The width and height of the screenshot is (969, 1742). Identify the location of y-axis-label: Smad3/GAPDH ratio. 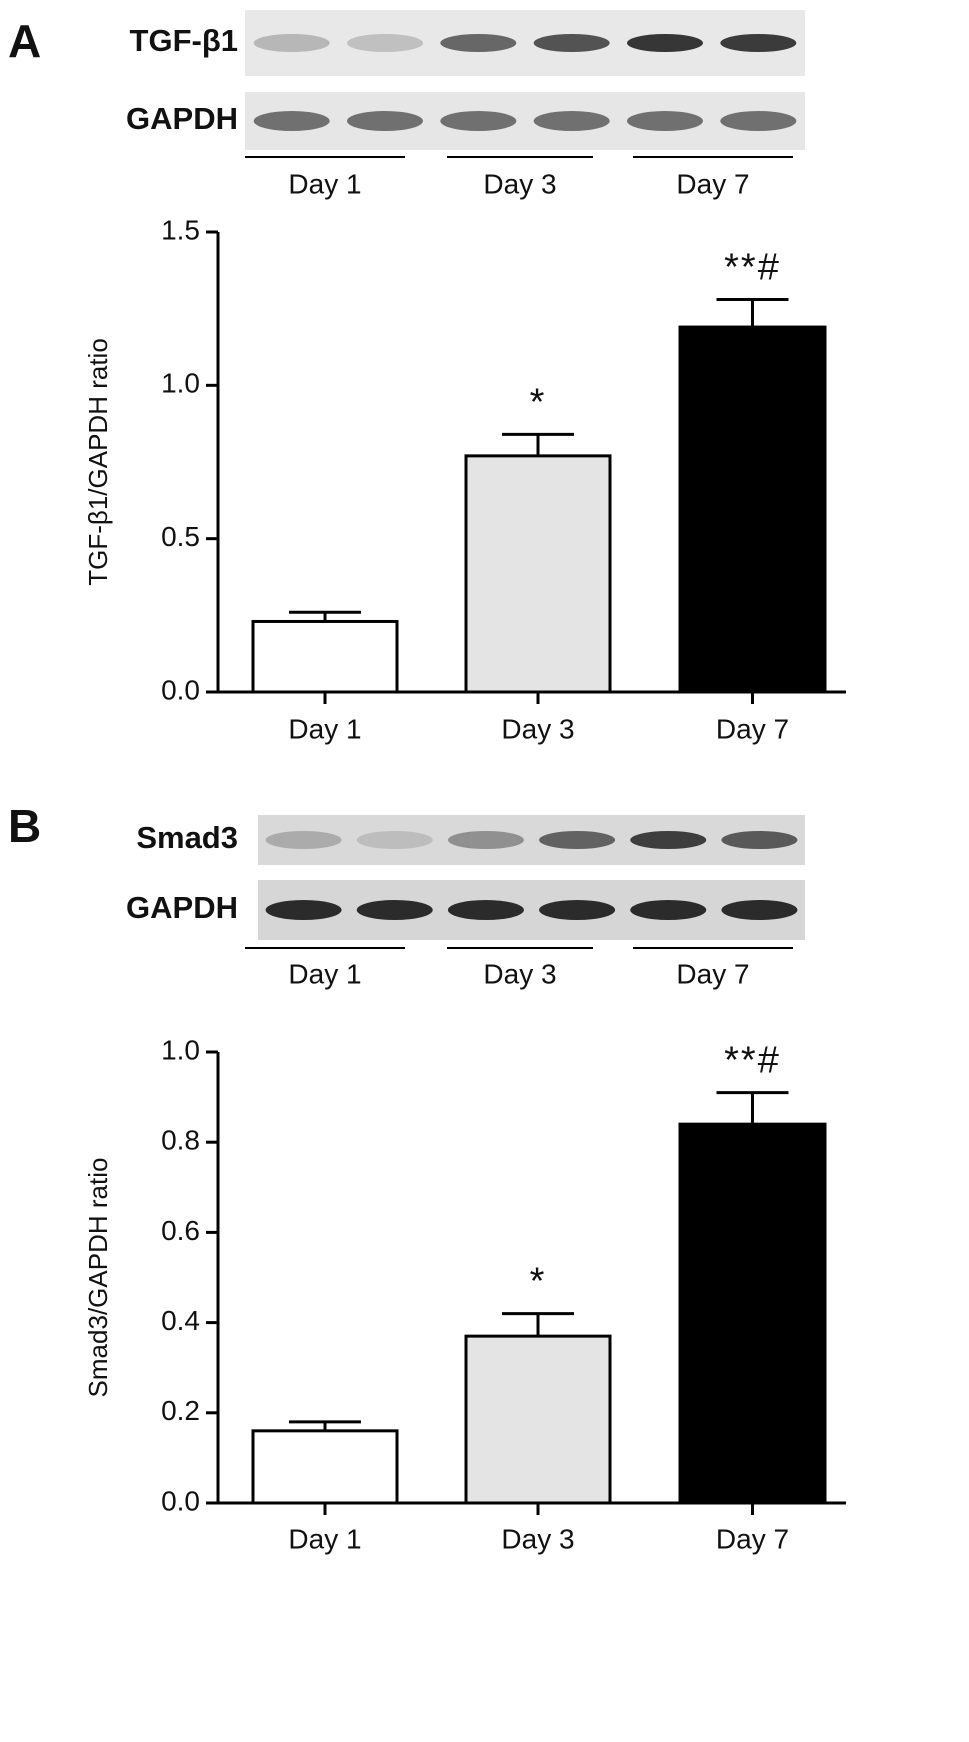
(98, 1278).